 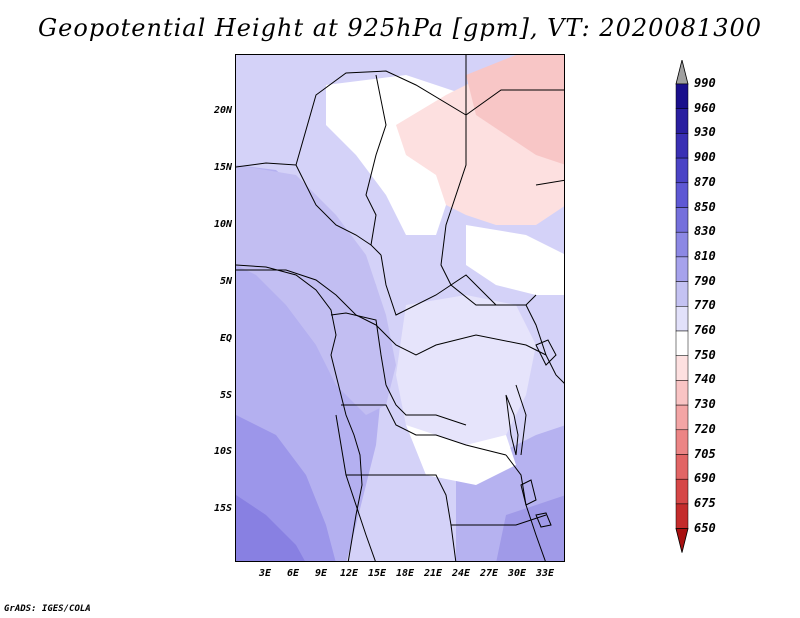 I want to click on colorbar, so click(x=682, y=306).